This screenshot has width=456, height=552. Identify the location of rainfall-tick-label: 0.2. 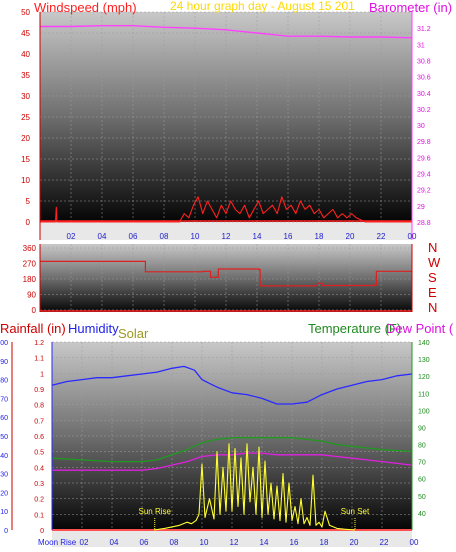
(39, 500).